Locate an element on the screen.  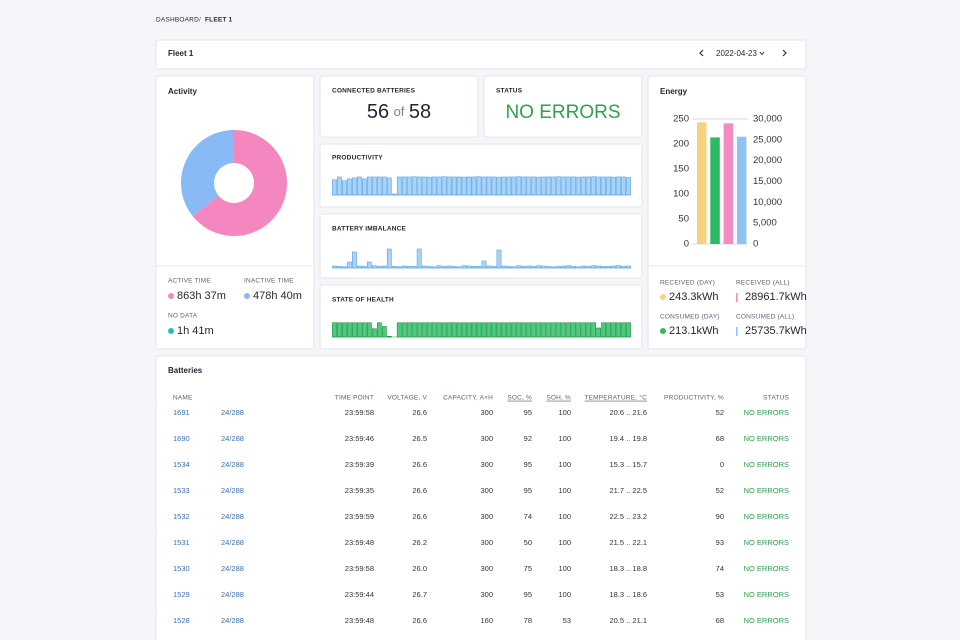
productivity-title: PRODUCTIVITY is located at coordinates (357, 158).